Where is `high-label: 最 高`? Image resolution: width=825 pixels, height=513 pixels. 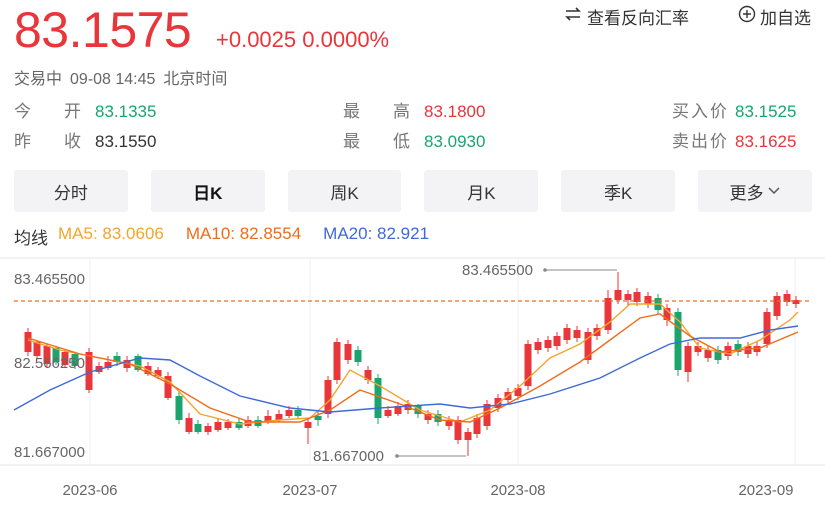
high-label: 最 高 is located at coordinates (380, 111).